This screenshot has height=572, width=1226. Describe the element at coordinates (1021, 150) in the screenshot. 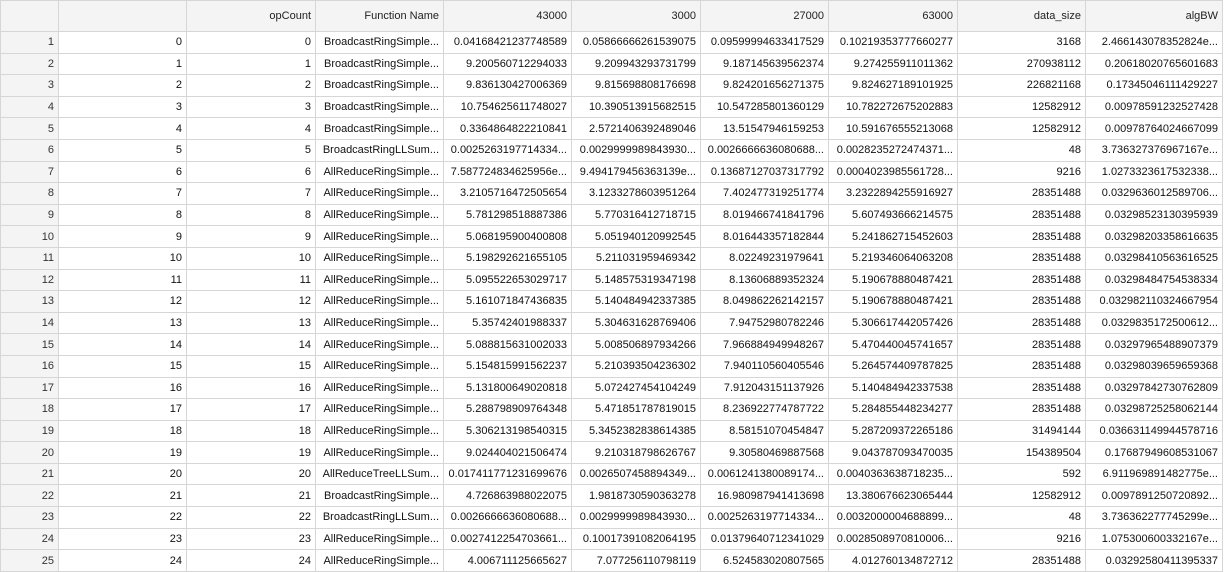

I see `table-cell: 48` at that location.